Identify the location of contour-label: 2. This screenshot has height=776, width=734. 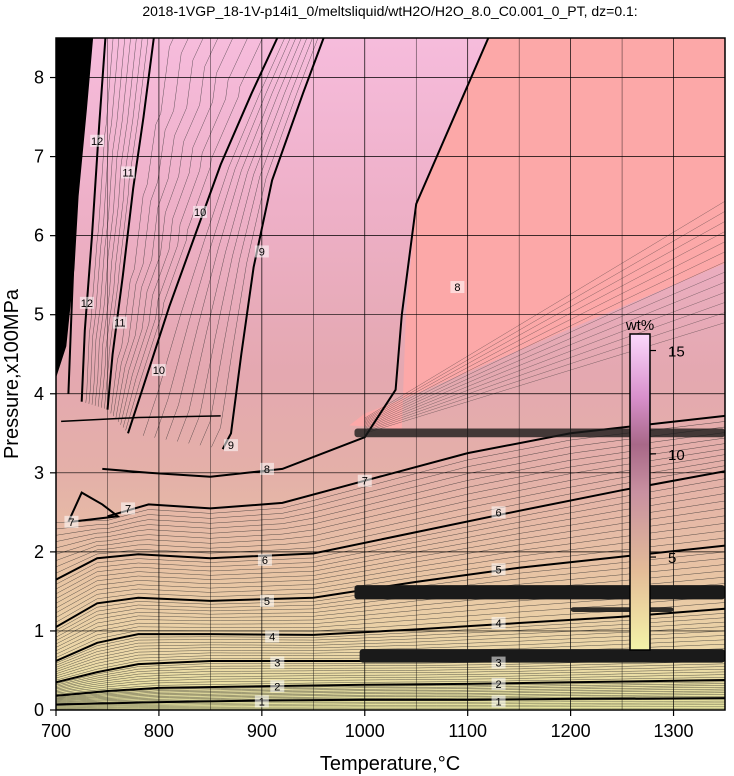
(277, 687).